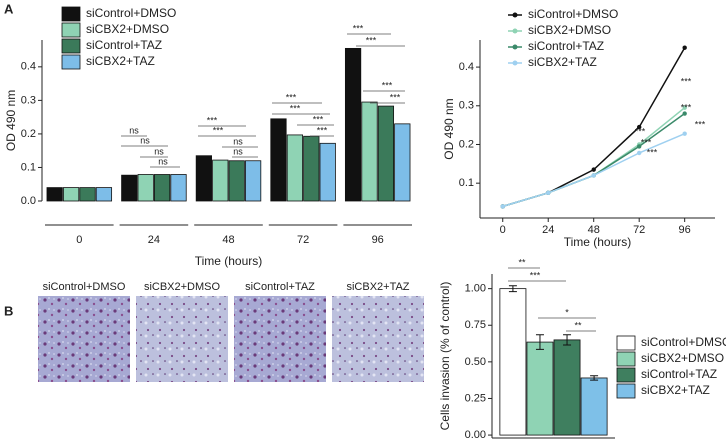 The width and height of the screenshot is (726, 443). I want to click on y-tick-label: 0.25, so click(475, 398).